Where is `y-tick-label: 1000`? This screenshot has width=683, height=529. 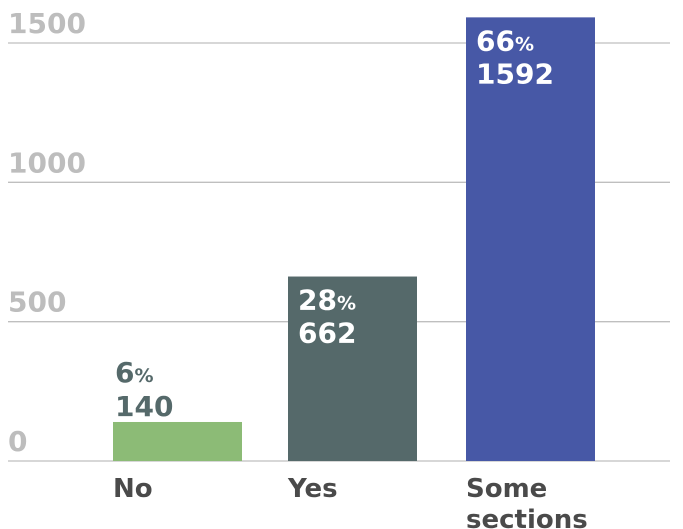
y-tick-label: 1000 is located at coordinates (47, 162).